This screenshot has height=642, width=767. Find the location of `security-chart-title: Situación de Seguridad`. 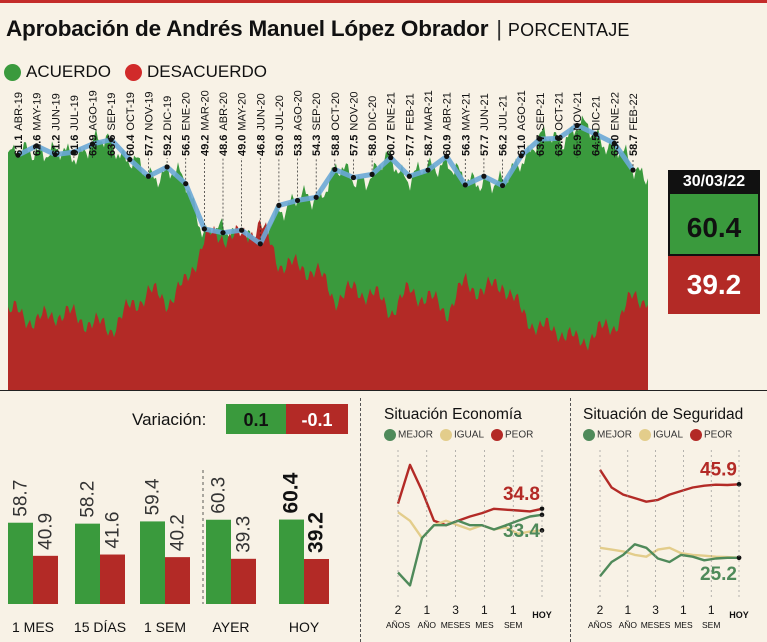

security-chart-title: Situación de Seguridad is located at coordinates (663, 414).